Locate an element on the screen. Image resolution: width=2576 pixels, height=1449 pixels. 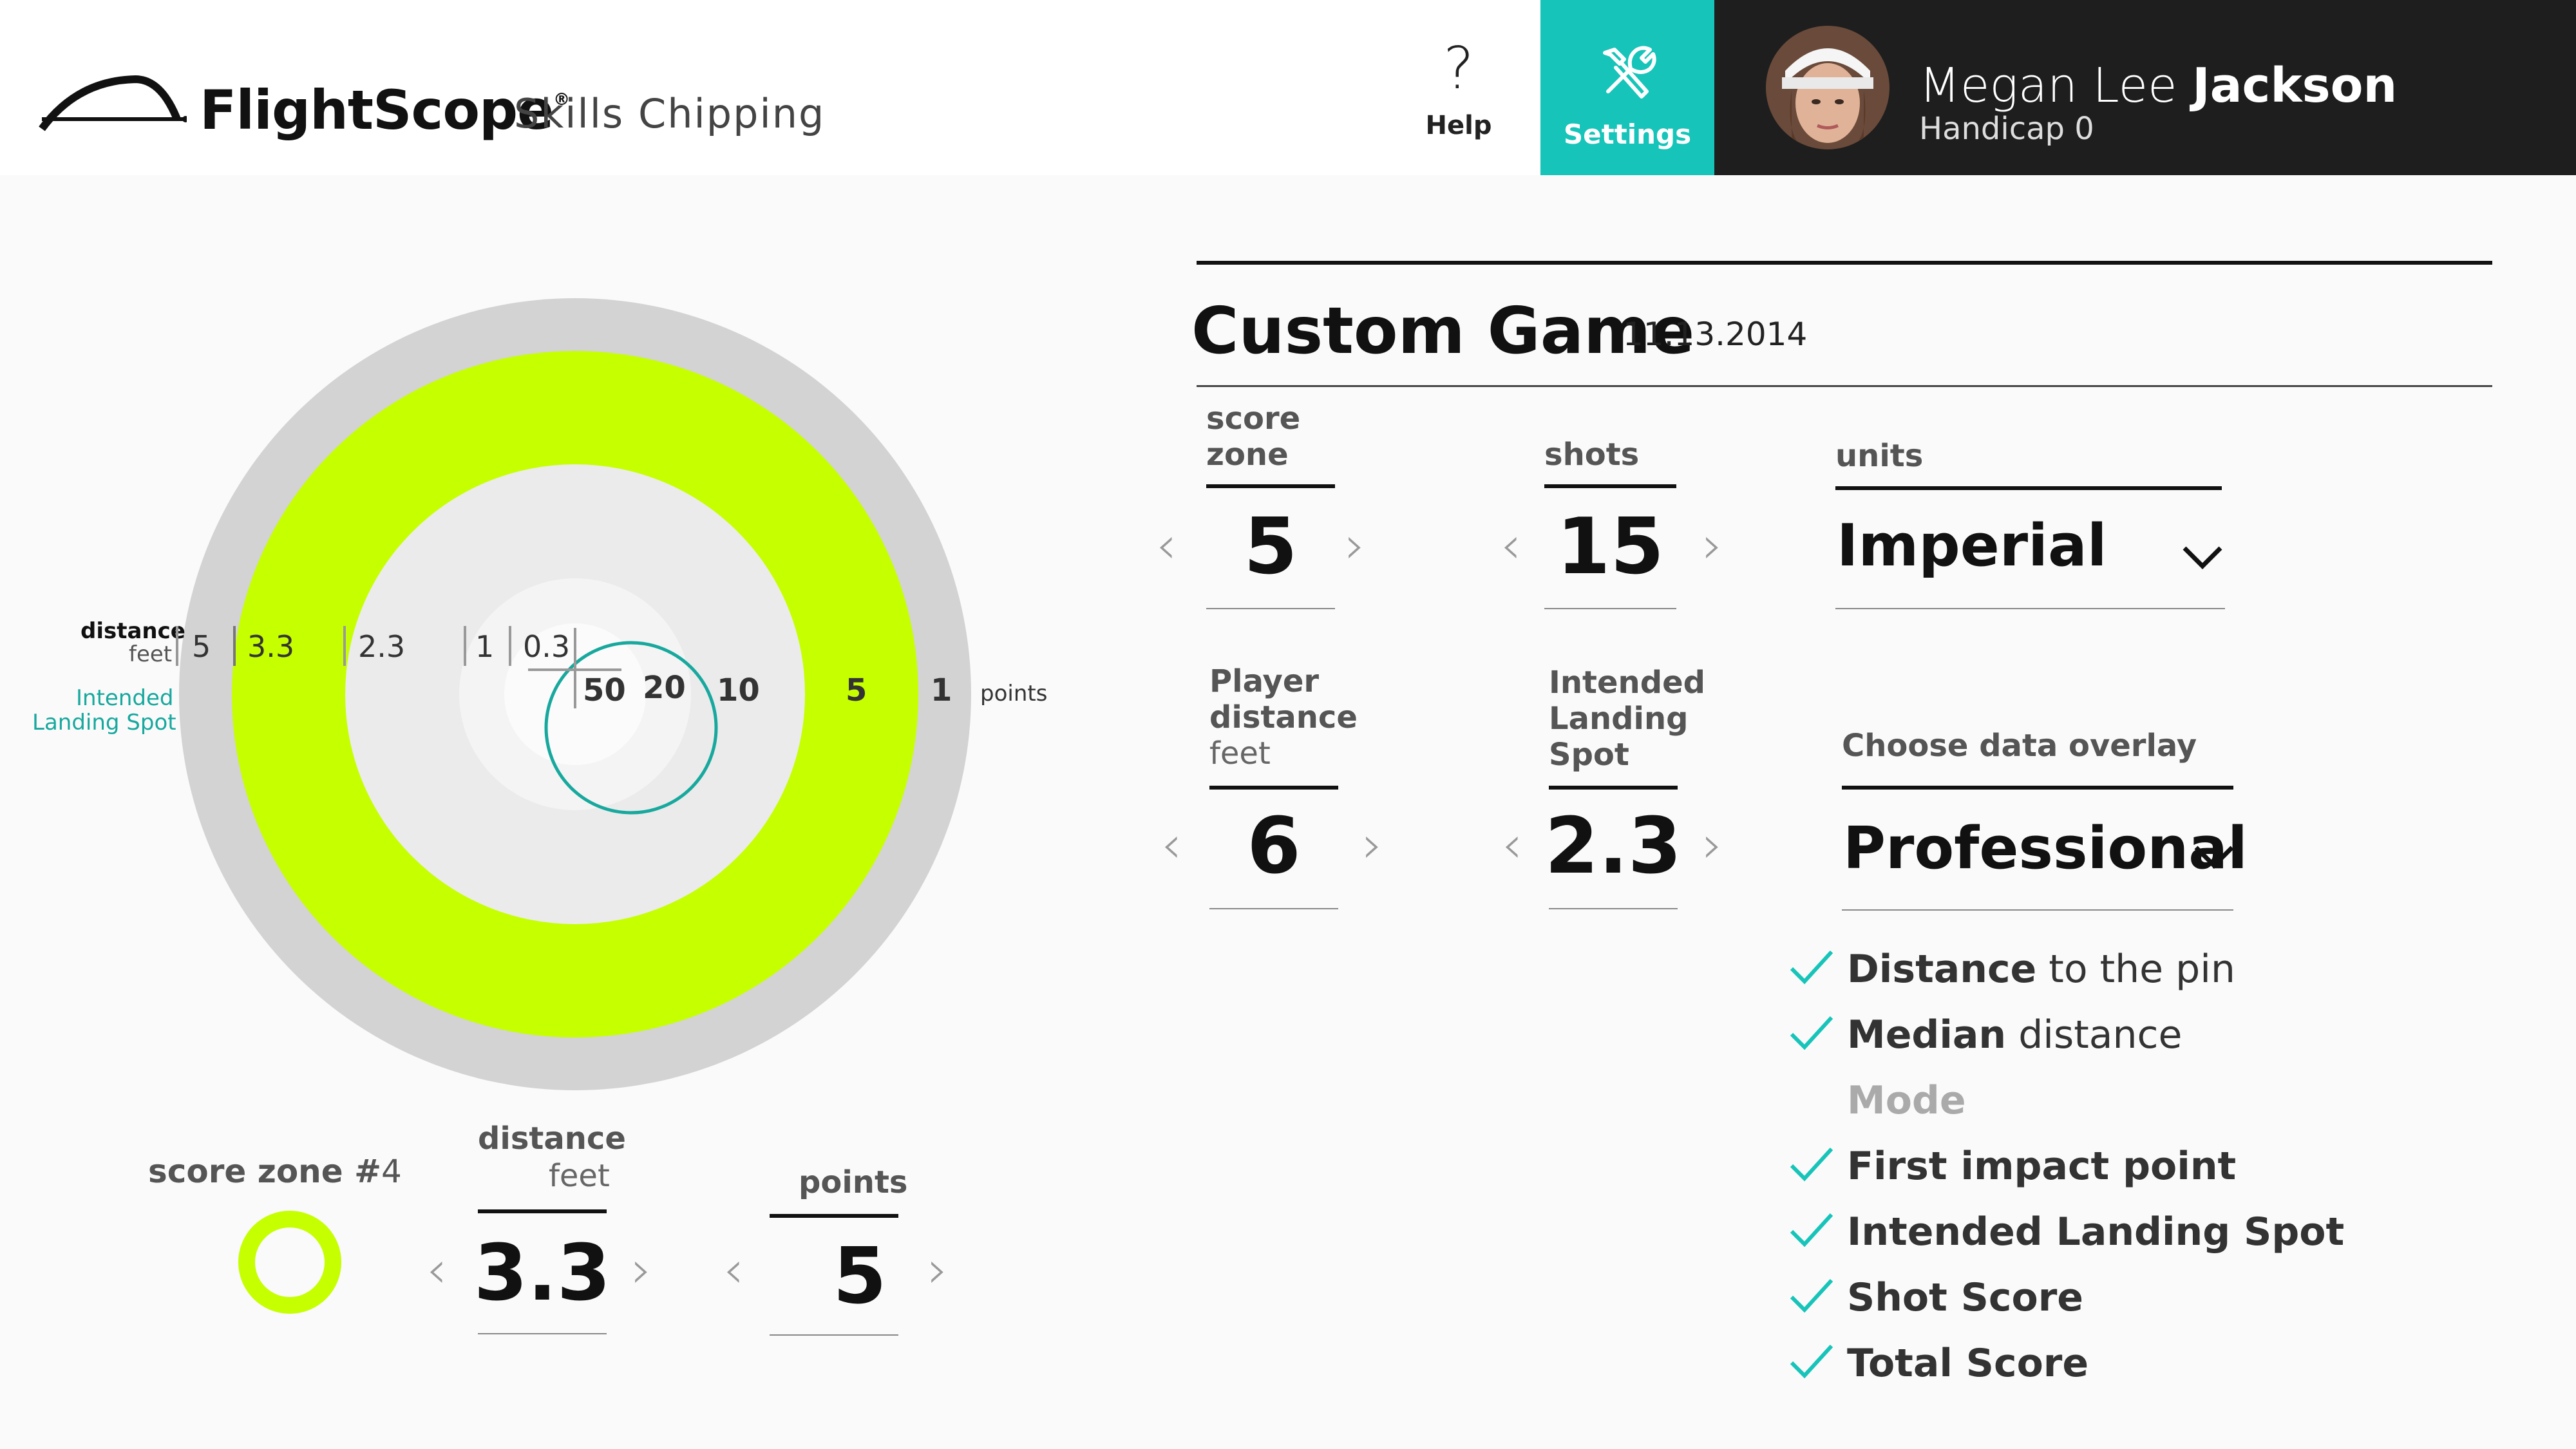
zone-points-label: points is located at coordinates (853, 1182).